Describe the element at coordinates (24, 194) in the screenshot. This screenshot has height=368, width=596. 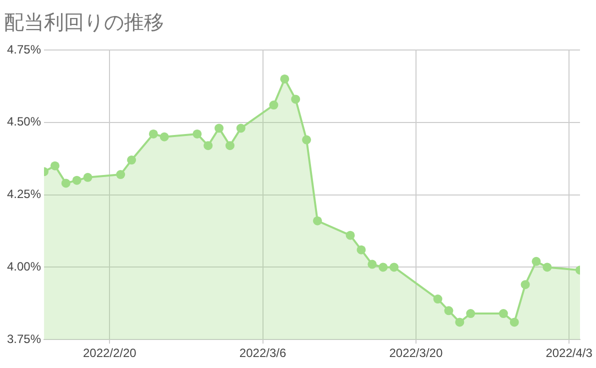
I see `y-tick-label: 4.25%` at that location.